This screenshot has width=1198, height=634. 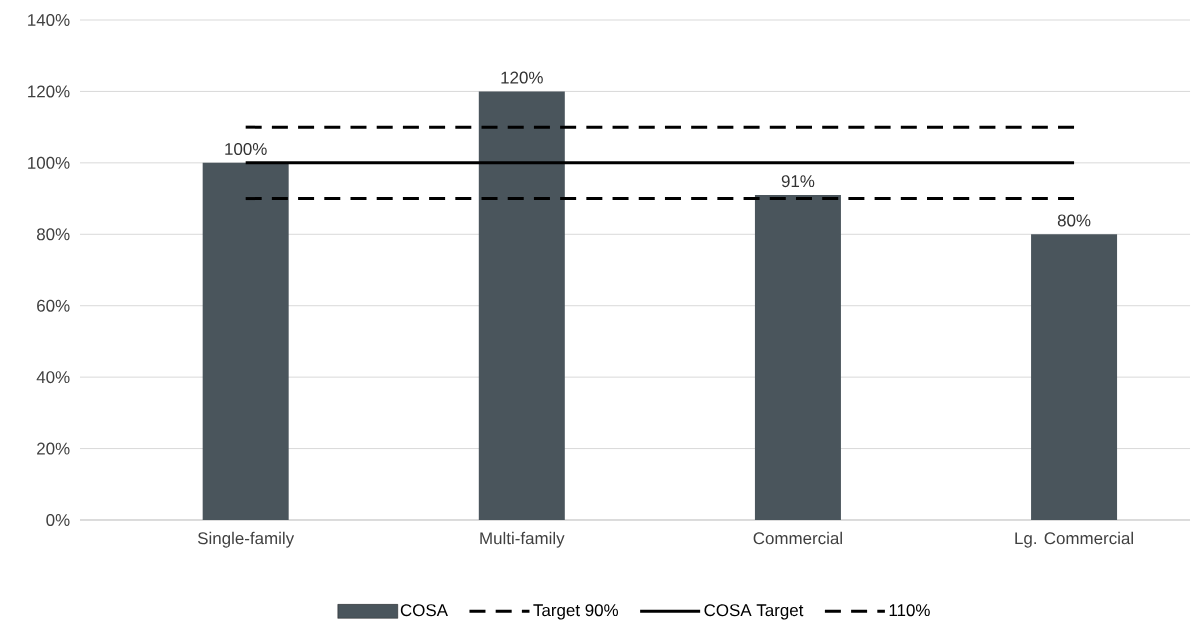 What do you see at coordinates (49, 162) in the screenshot?
I see `y-tick-label: 100%` at bounding box center [49, 162].